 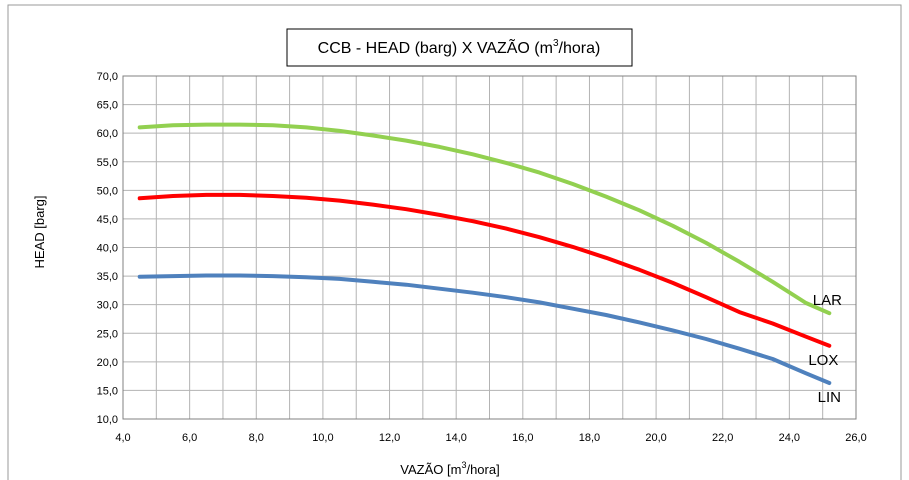 What do you see at coordinates (107, 420) in the screenshot?
I see `y-tick-label: 10,0` at bounding box center [107, 420].